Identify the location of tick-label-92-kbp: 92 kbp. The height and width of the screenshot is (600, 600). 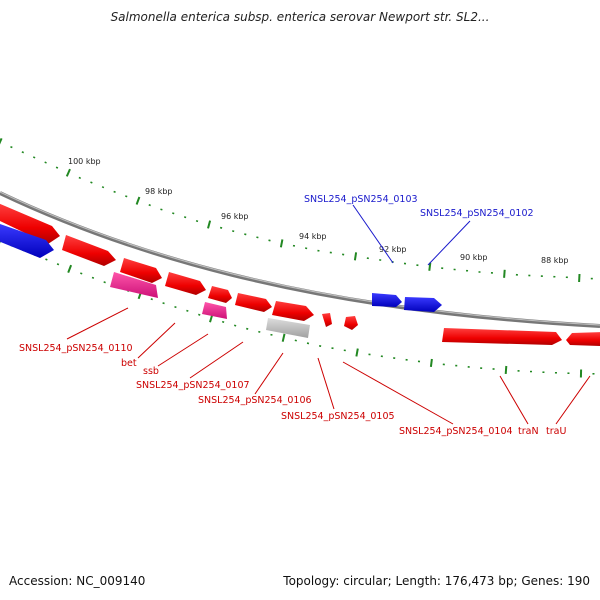
(393, 249).